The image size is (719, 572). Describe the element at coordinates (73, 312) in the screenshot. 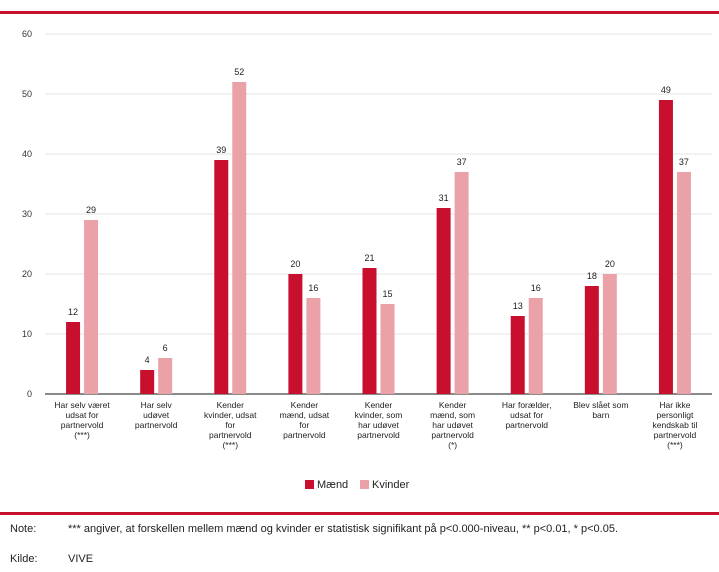

I see `data-label: 12` at that location.